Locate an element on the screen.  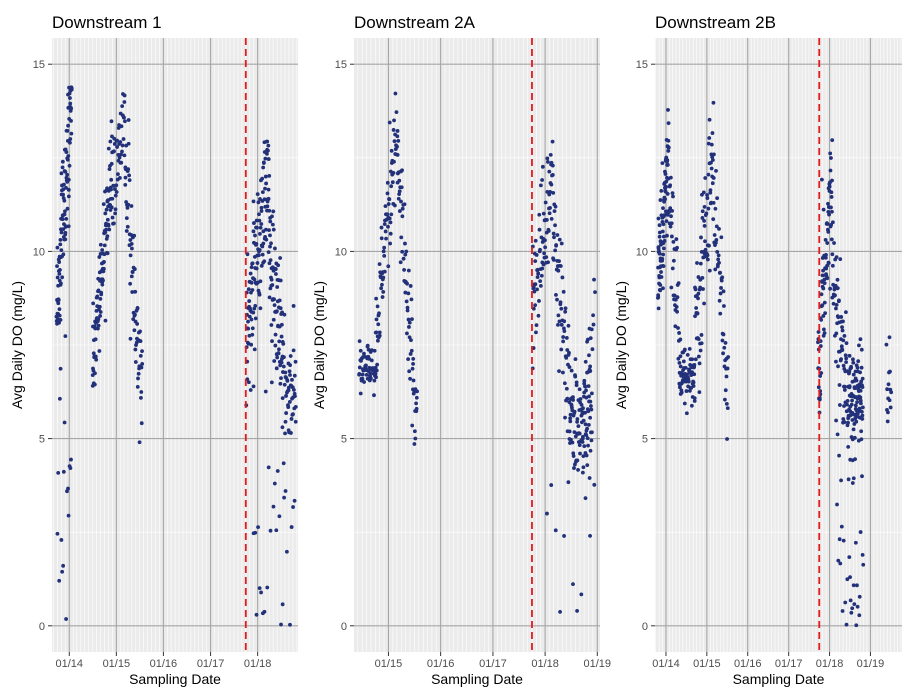
y-tick-label: 0 is located at coordinates (344, 627).